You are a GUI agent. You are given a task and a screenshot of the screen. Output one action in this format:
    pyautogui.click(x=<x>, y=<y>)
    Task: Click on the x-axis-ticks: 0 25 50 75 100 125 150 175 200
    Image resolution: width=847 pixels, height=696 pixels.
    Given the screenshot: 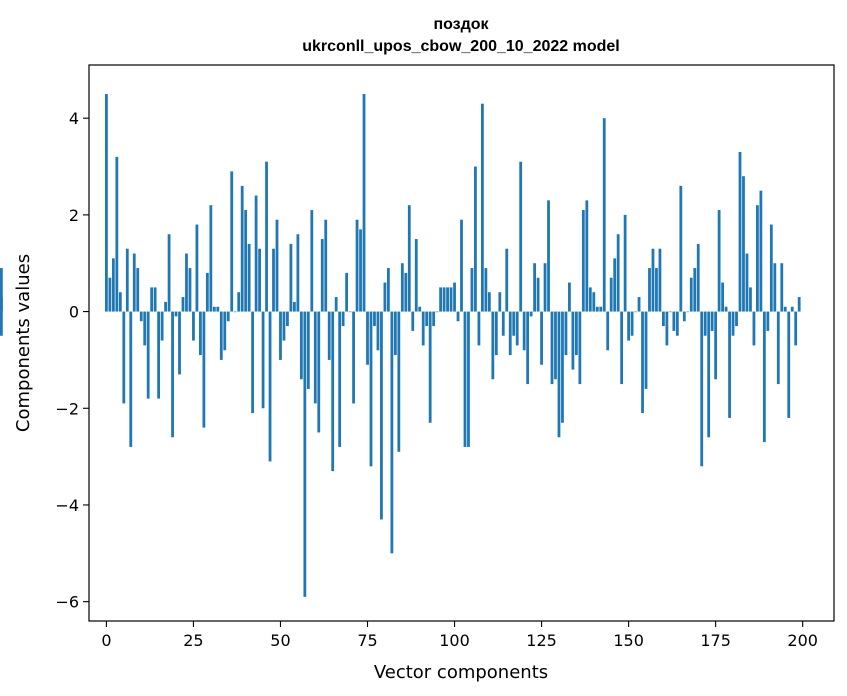 What is the action you would take?
    pyautogui.click(x=459, y=635)
    